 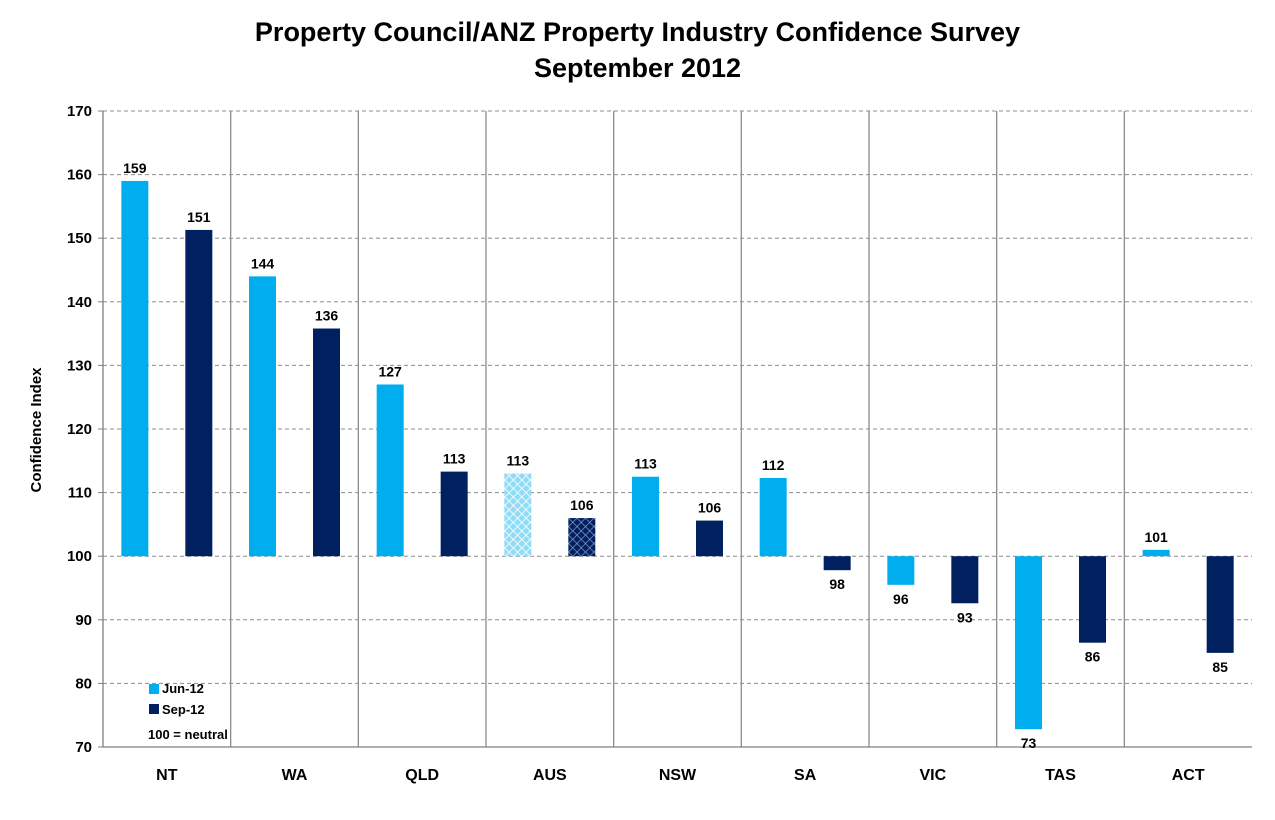 What do you see at coordinates (805, 775) in the screenshot?
I see `category-label-sa: SA` at bounding box center [805, 775].